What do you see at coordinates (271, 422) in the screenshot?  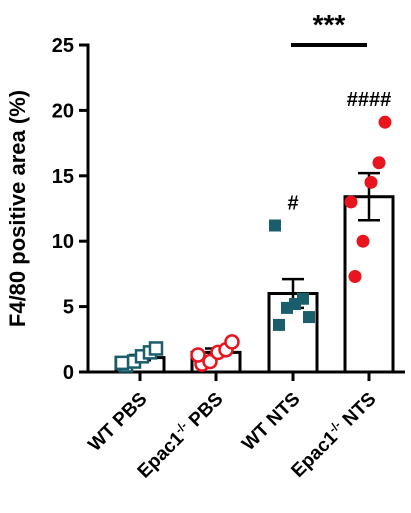 I see `x-tick-label: WT NTS` at bounding box center [271, 422].